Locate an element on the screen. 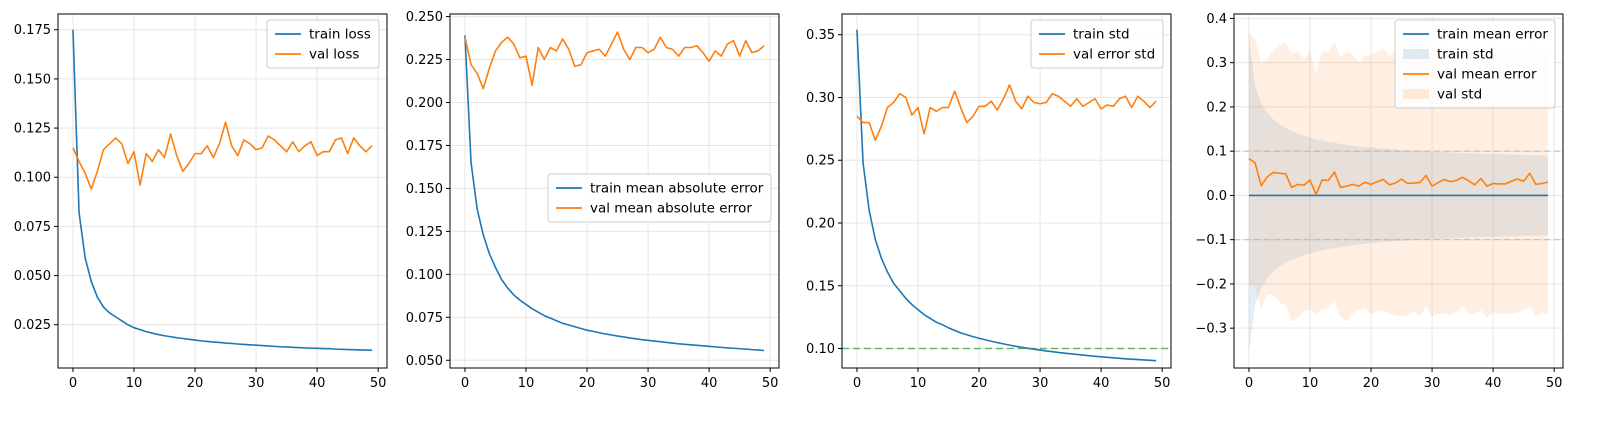 This screenshot has width=1619, height=432. y-tick-label: 0.35 is located at coordinates (820, 35).